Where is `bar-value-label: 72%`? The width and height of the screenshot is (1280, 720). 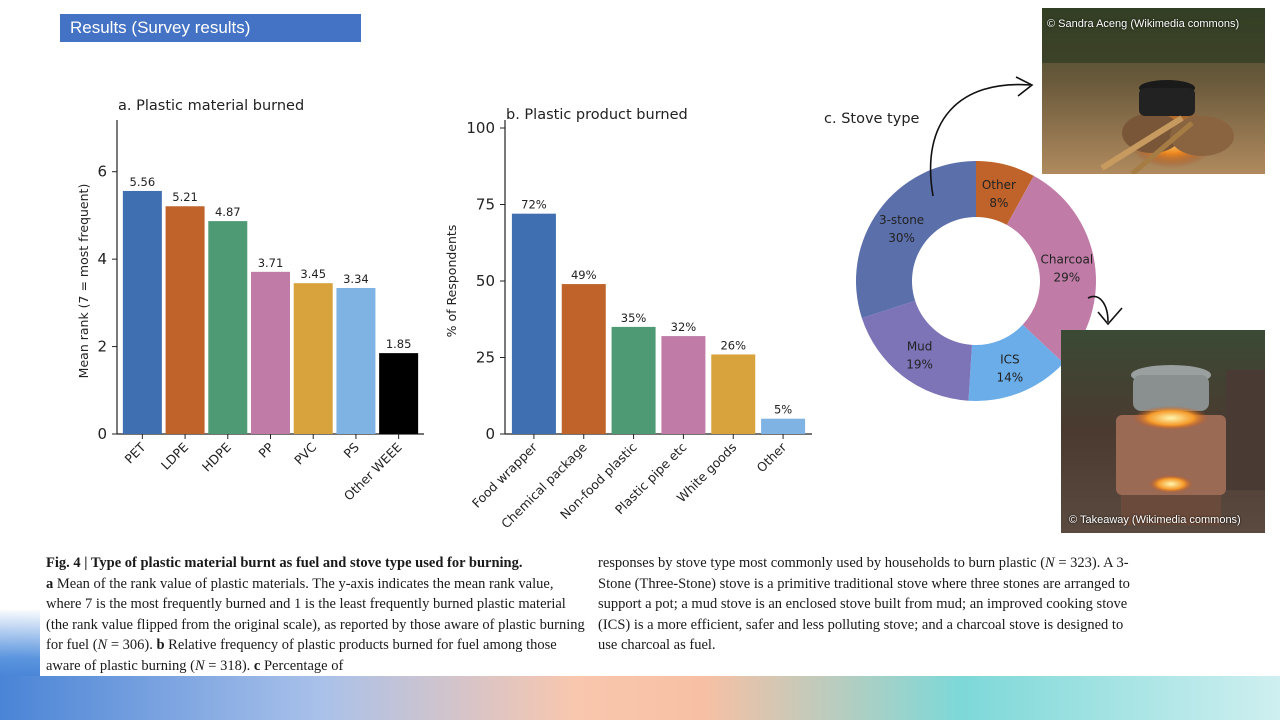 bar-value-label: 72% is located at coordinates (534, 205).